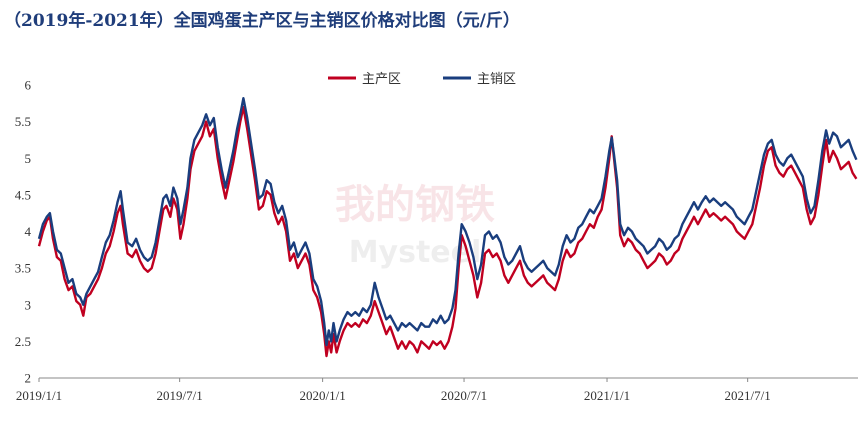 This screenshot has width=865, height=421. I want to click on y-tick-label: 2.5, so click(23, 341).